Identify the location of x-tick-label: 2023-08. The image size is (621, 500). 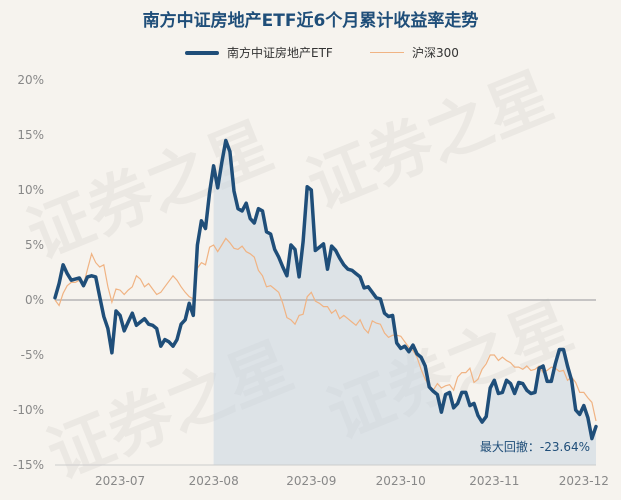
(214, 481).